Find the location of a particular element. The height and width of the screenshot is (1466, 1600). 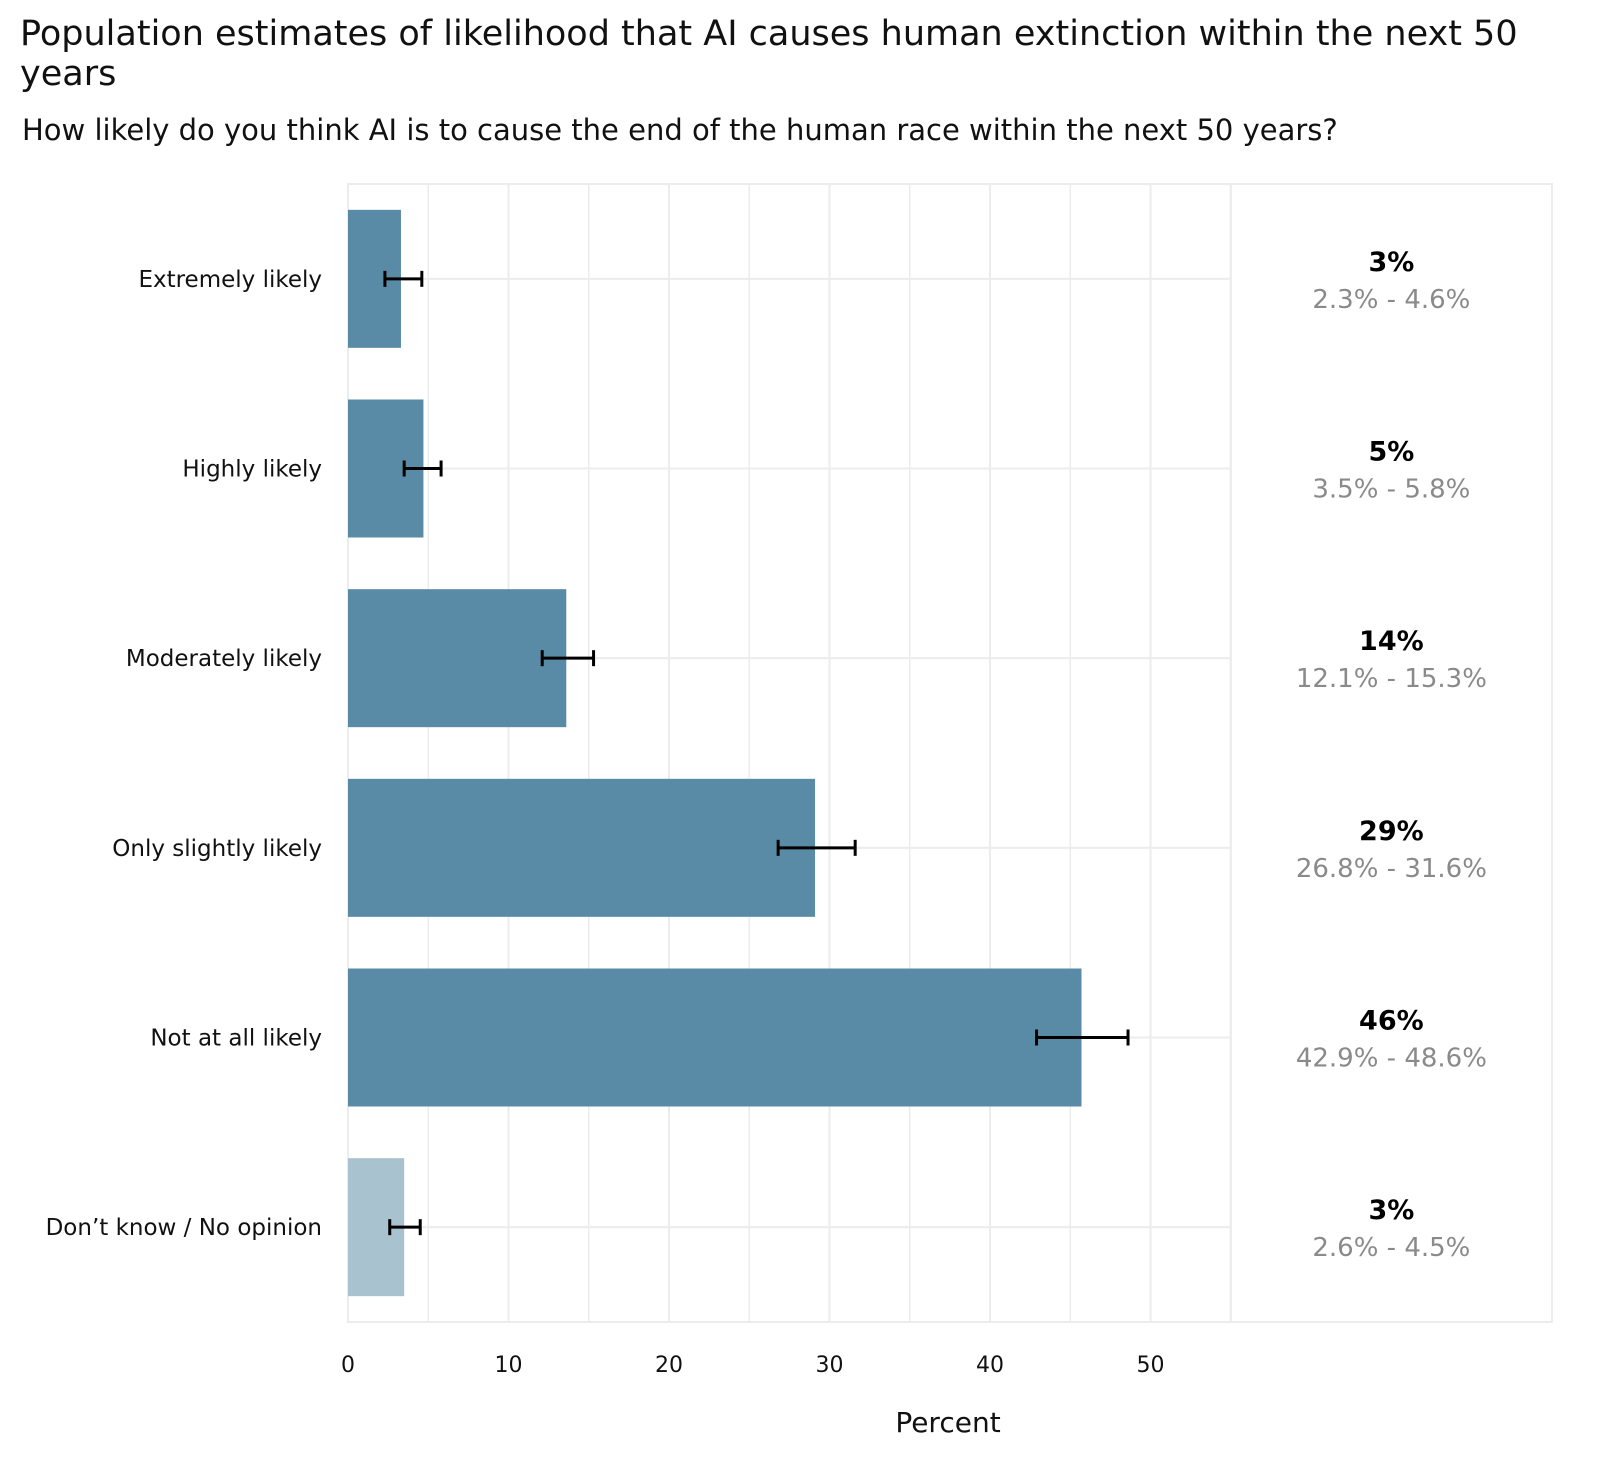

y-axis-label: Highly likely is located at coordinates (252, 470).